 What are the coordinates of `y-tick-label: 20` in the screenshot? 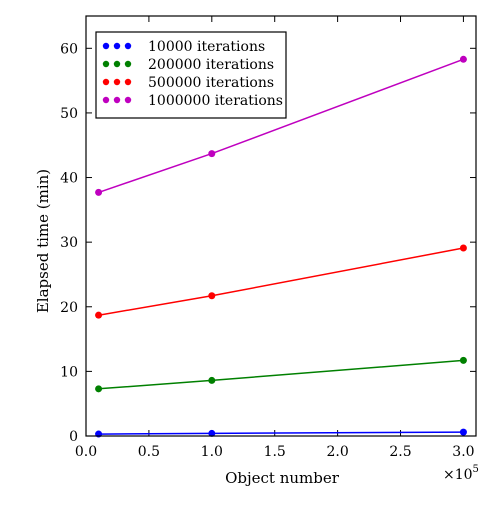 It's located at (69, 308).